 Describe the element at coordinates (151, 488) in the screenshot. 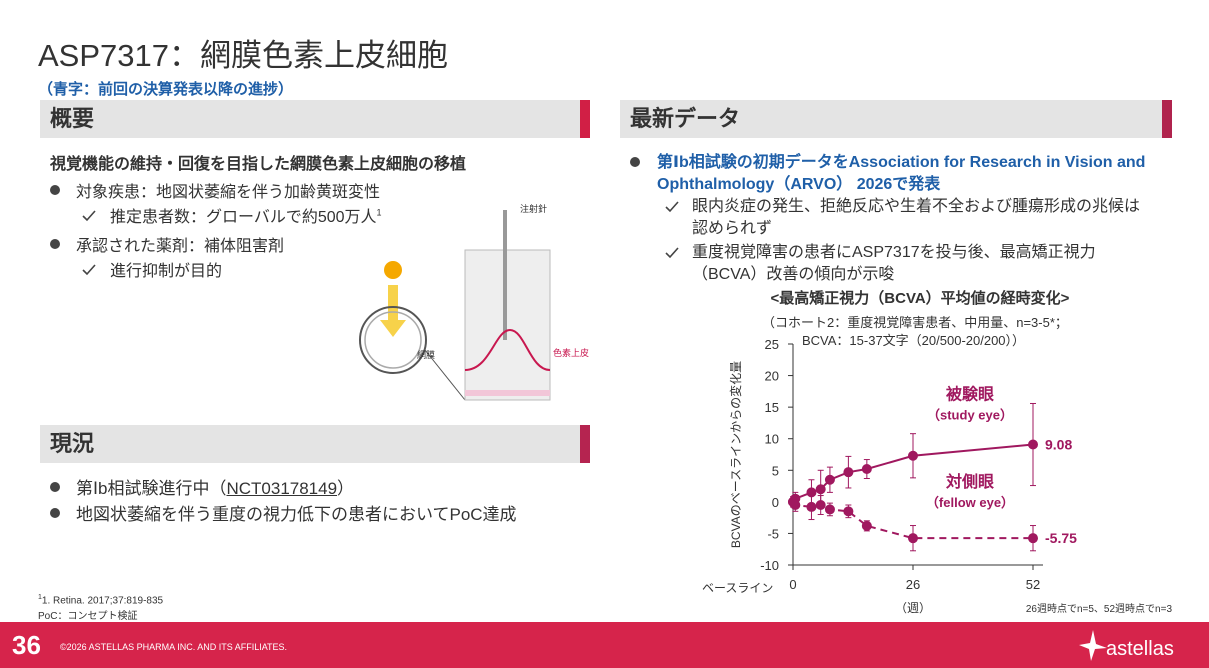

I see `text: 第Ⅰb相試験進行中（` at that location.